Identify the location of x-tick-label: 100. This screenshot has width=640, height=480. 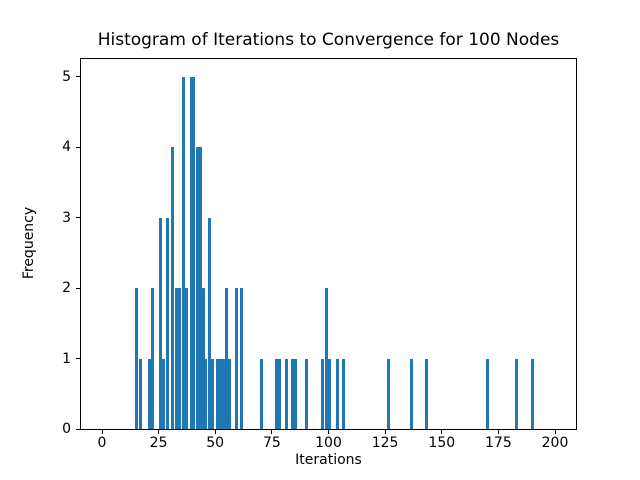
(328, 443).